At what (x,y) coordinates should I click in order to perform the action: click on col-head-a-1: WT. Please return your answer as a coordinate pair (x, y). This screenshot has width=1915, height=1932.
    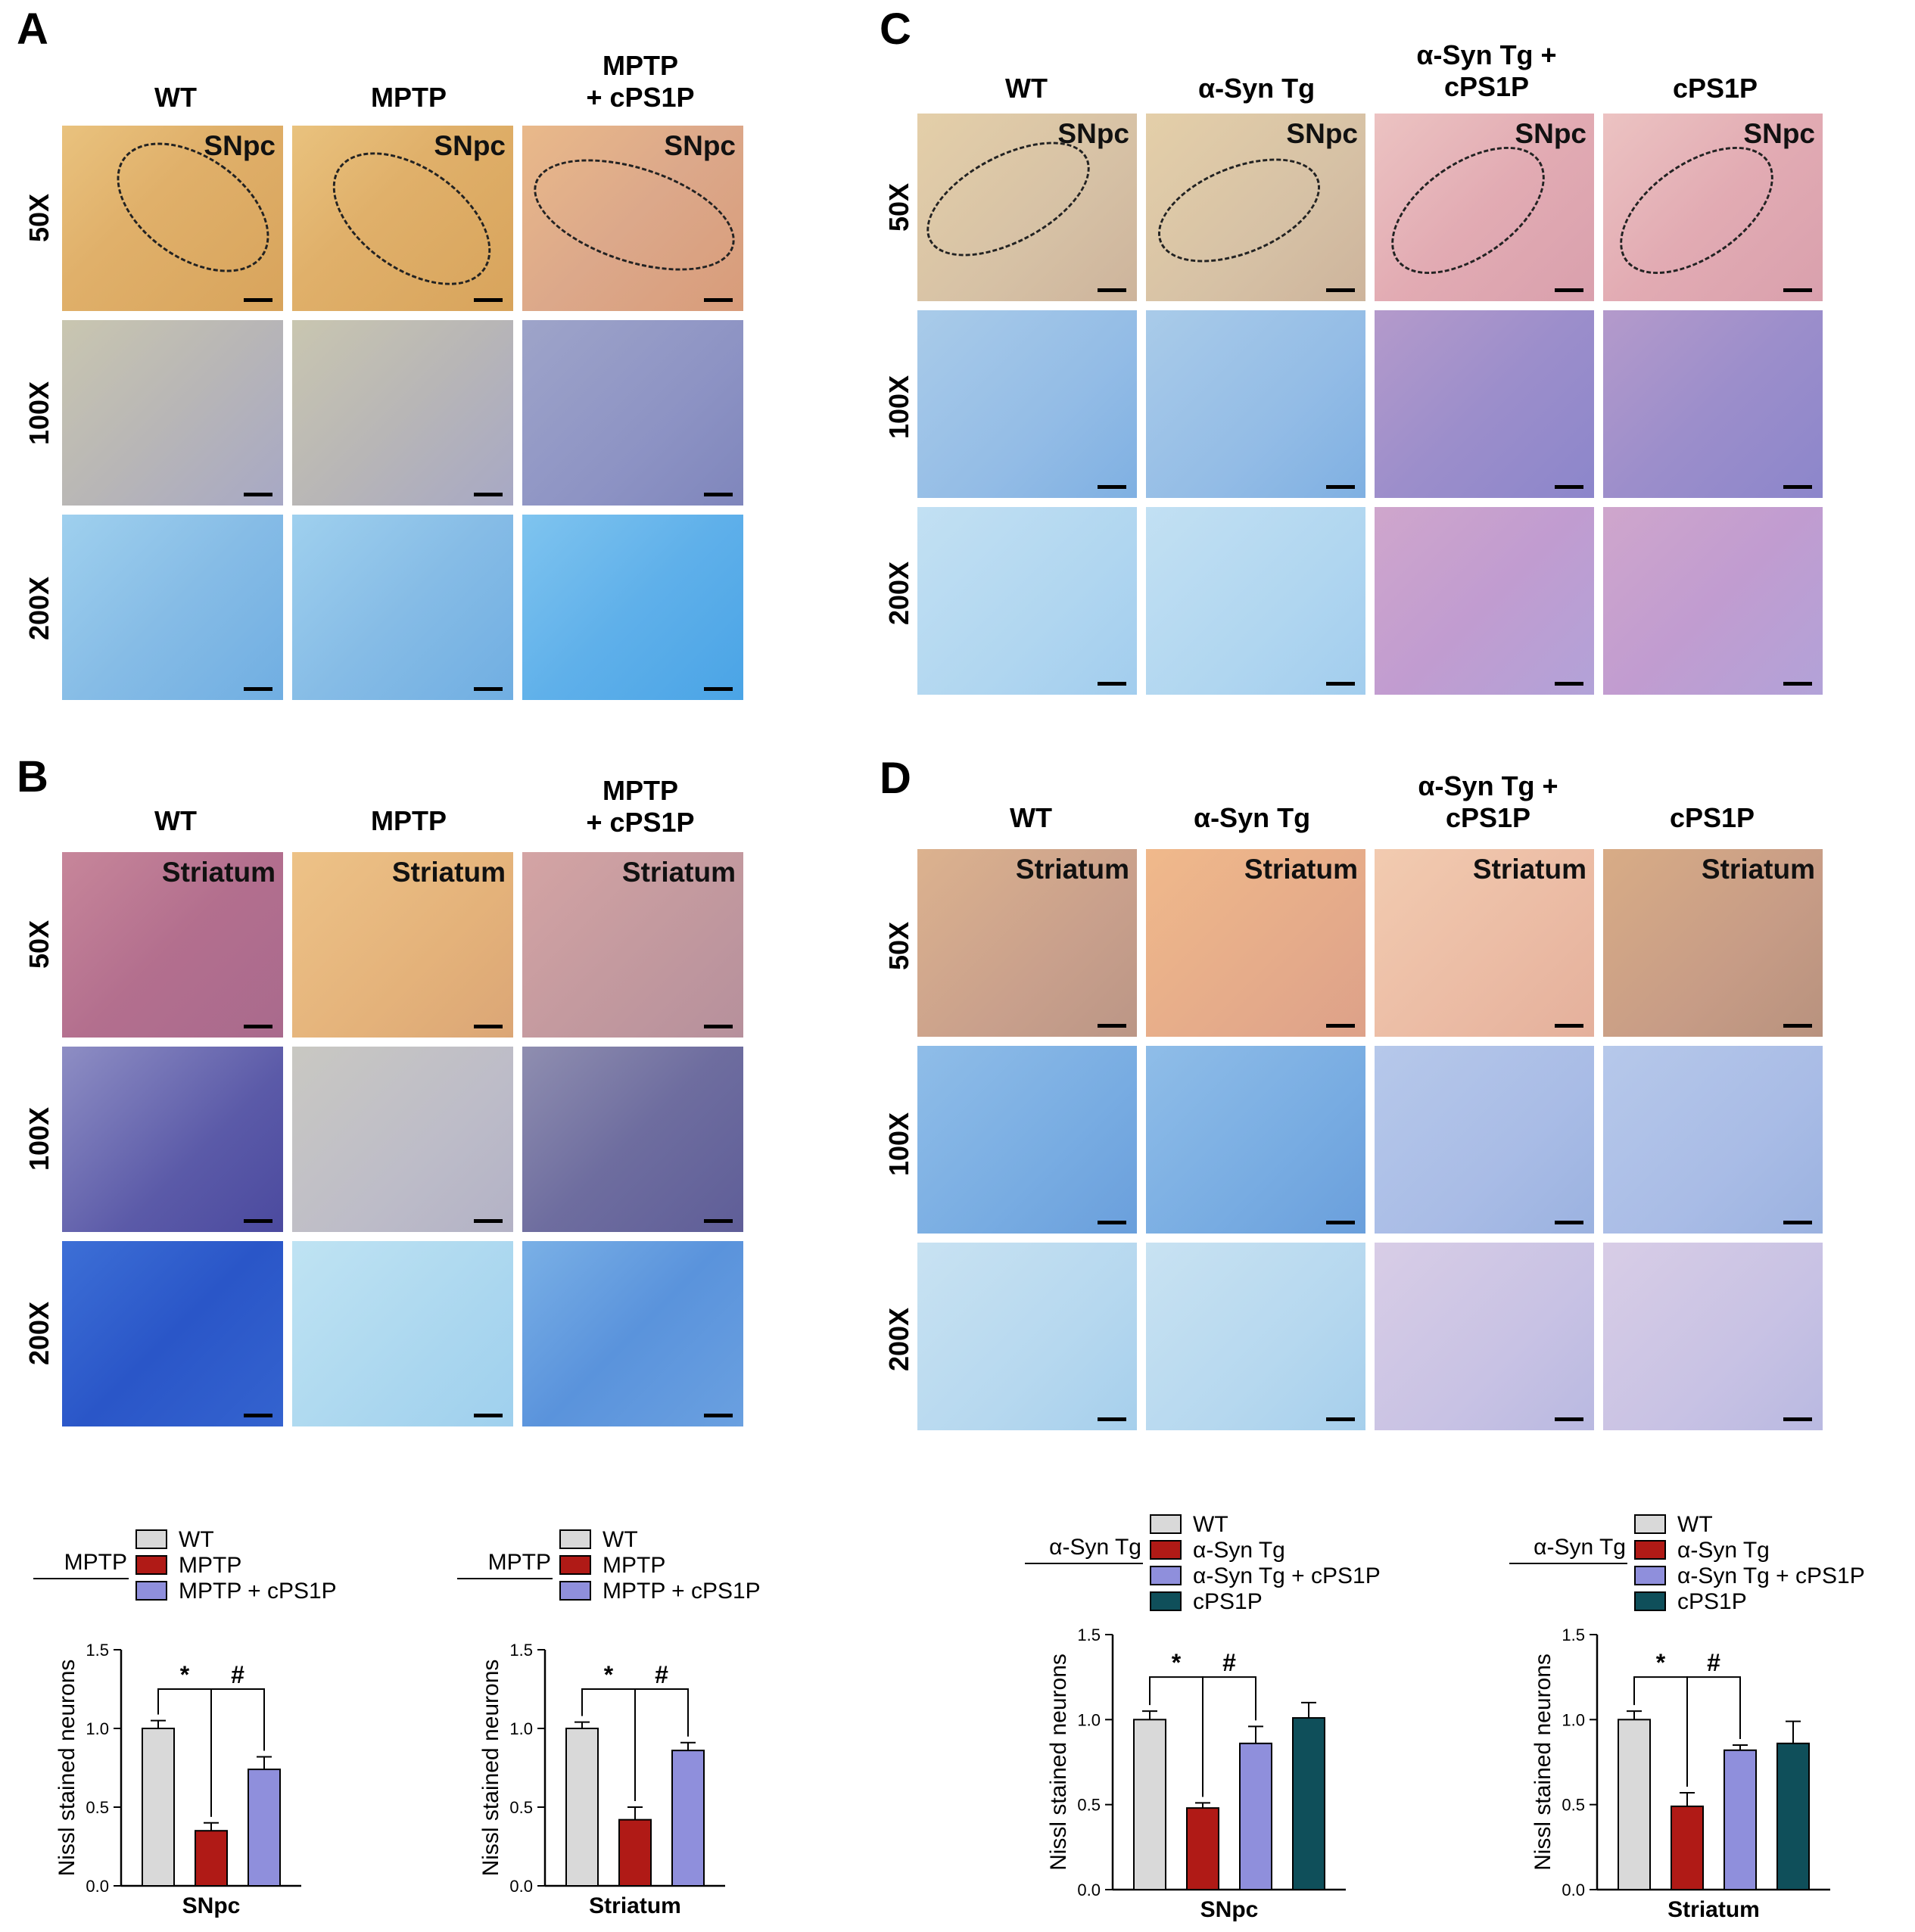
    Looking at the image, I should click on (175, 98).